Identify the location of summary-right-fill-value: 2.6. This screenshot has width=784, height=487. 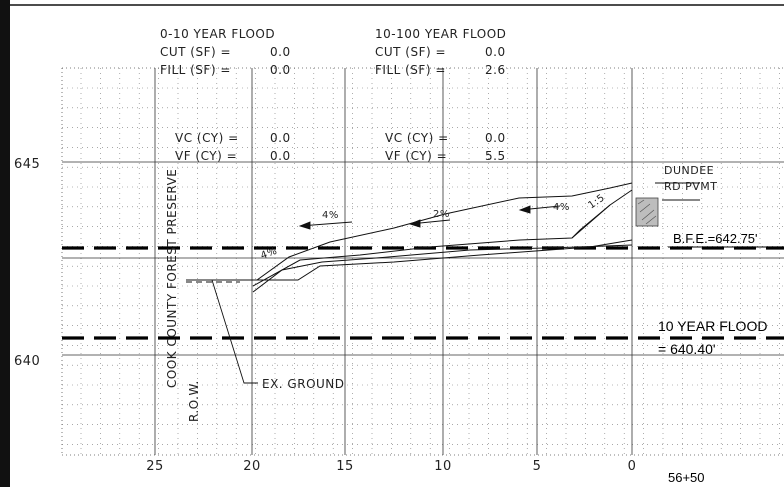
(495, 70).